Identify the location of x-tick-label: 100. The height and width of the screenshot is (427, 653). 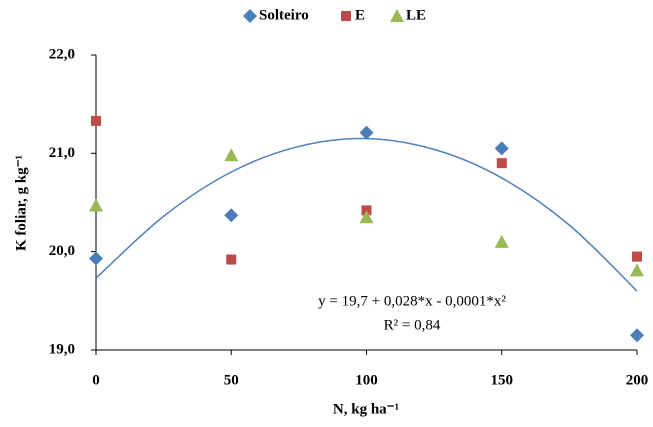
(366, 380).